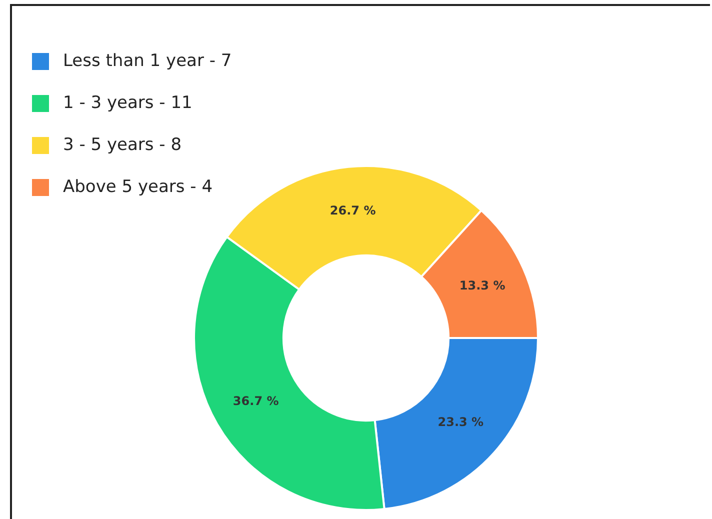 The width and height of the screenshot is (712, 519). What do you see at coordinates (353, 211) in the screenshot?
I see `data-label: 26.7 %` at bounding box center [353, 211].